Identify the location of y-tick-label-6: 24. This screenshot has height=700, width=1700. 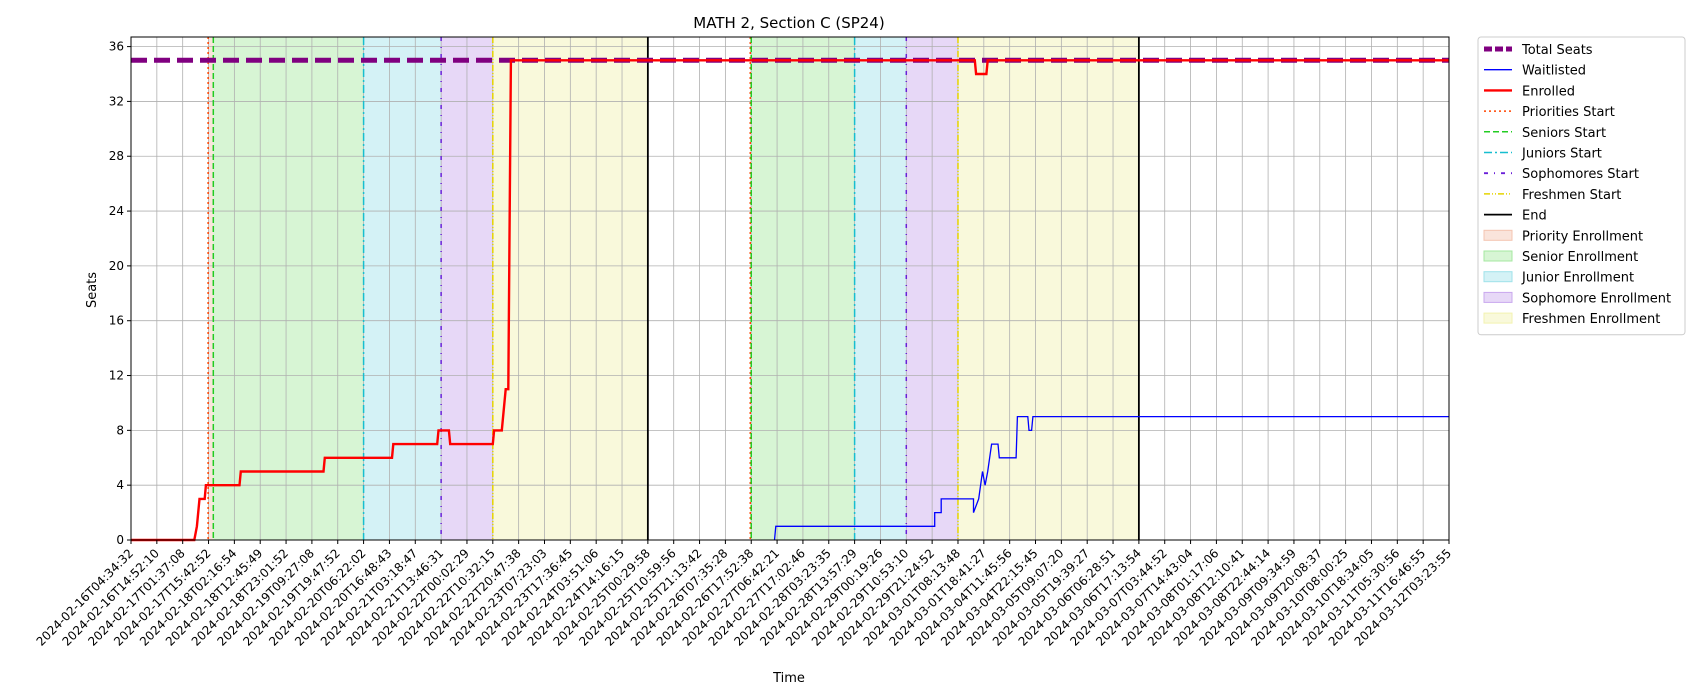
(116, 211).